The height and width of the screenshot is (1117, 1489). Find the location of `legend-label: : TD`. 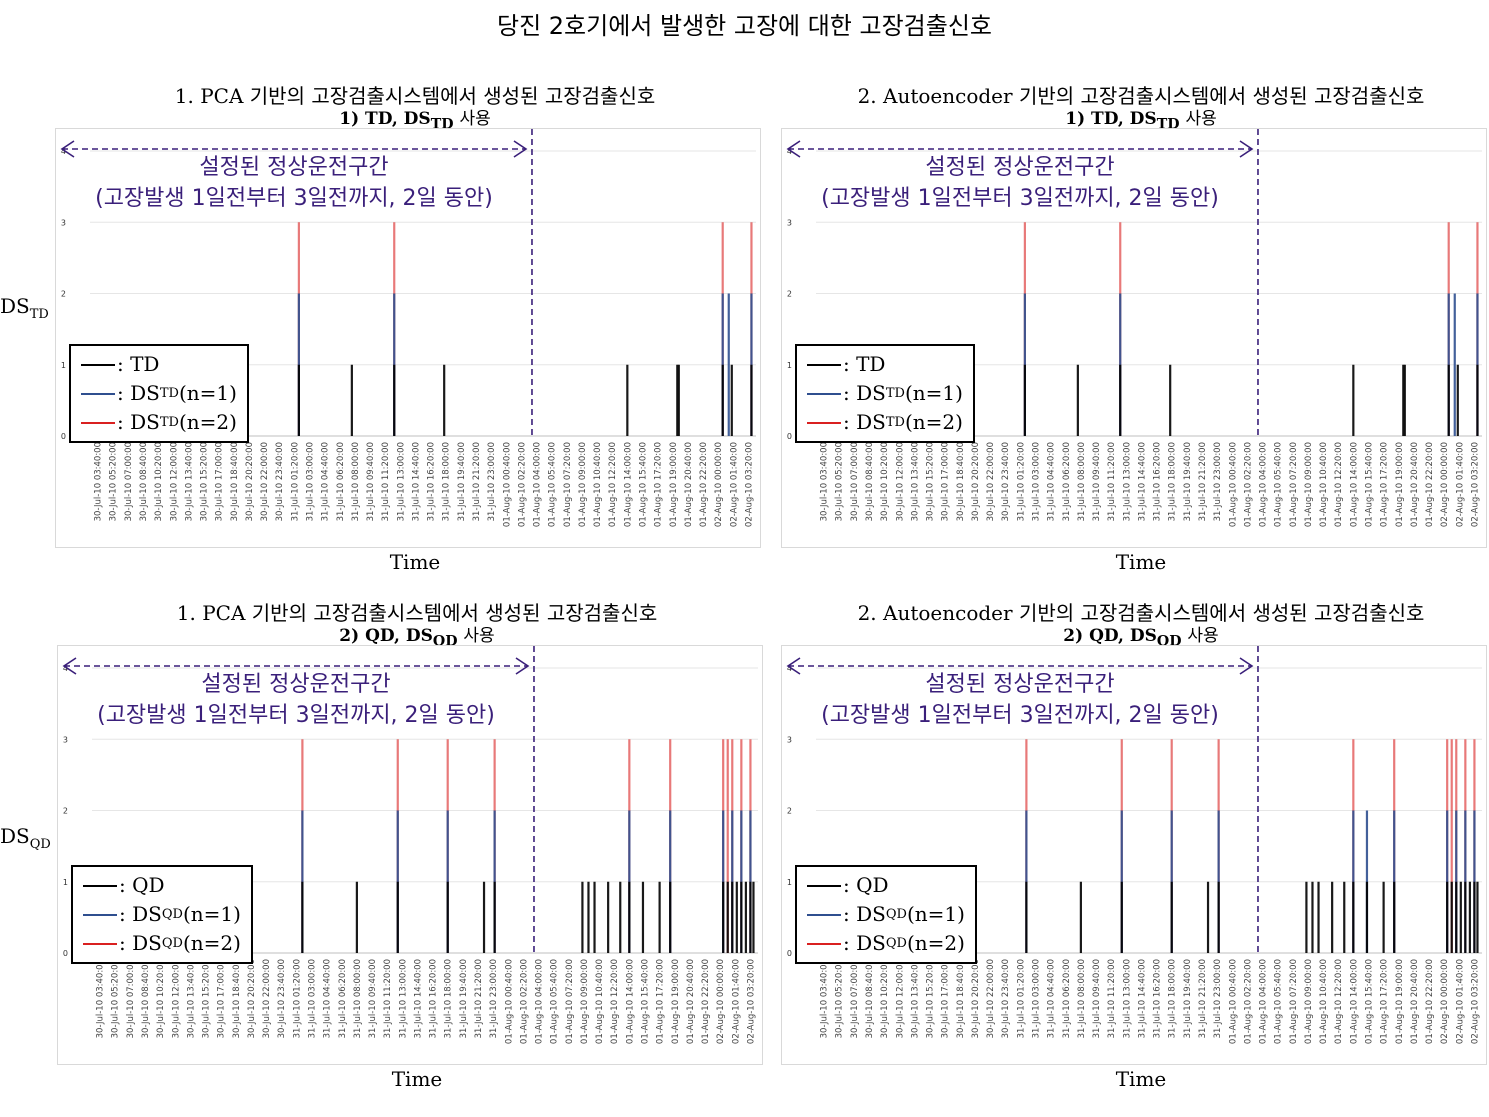

legend-label: : TD is located at coordinates (864, 364).